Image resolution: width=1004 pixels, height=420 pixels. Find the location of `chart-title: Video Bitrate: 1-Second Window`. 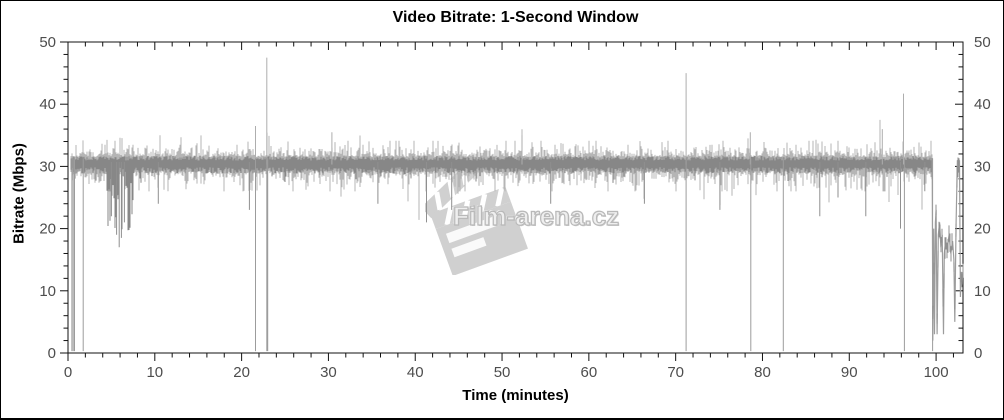

chart-title: Video Bitrate: 1-Second Window is located at coordinates (515, 17).